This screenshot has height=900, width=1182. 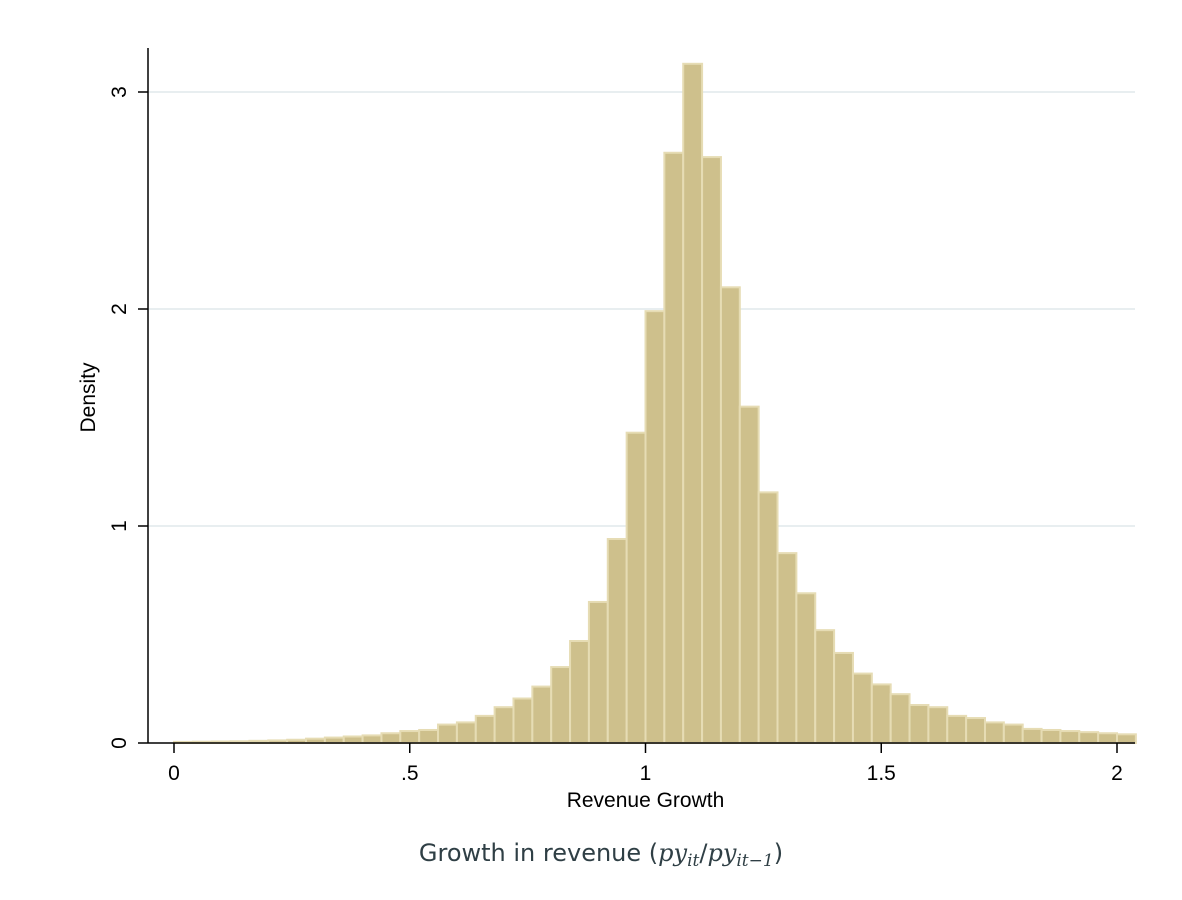 What do you see at coordinates (119, 309) in the screenshot?
I see `y-tick-label: 2` at bounding box center [119, 309].